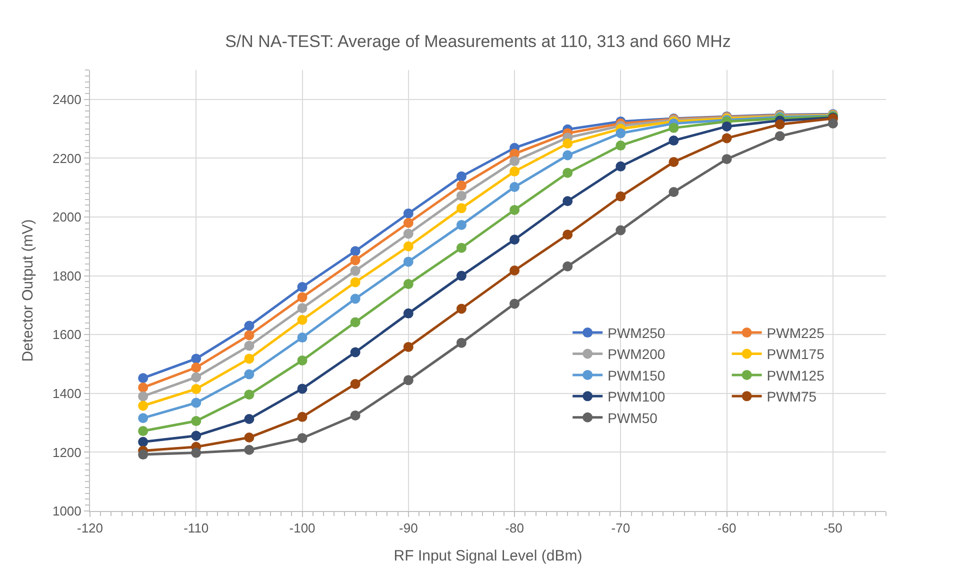 Image resolution: width=956 pixels, height=581 pixels. What do you see at coordinates (791, 396) in the screenshot?
I see `legend-label: PWM75` at bounding box center [791, 396].